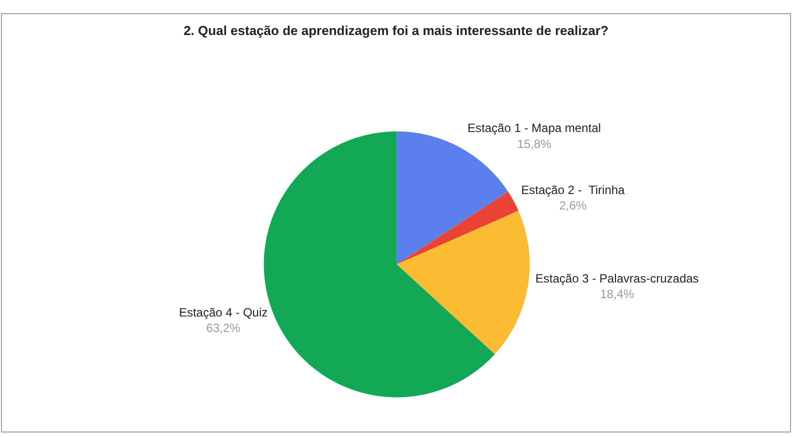 The image size is (792, 437). I want to click on slice-label: Estação 4 - Quiz, so click(223, 313).